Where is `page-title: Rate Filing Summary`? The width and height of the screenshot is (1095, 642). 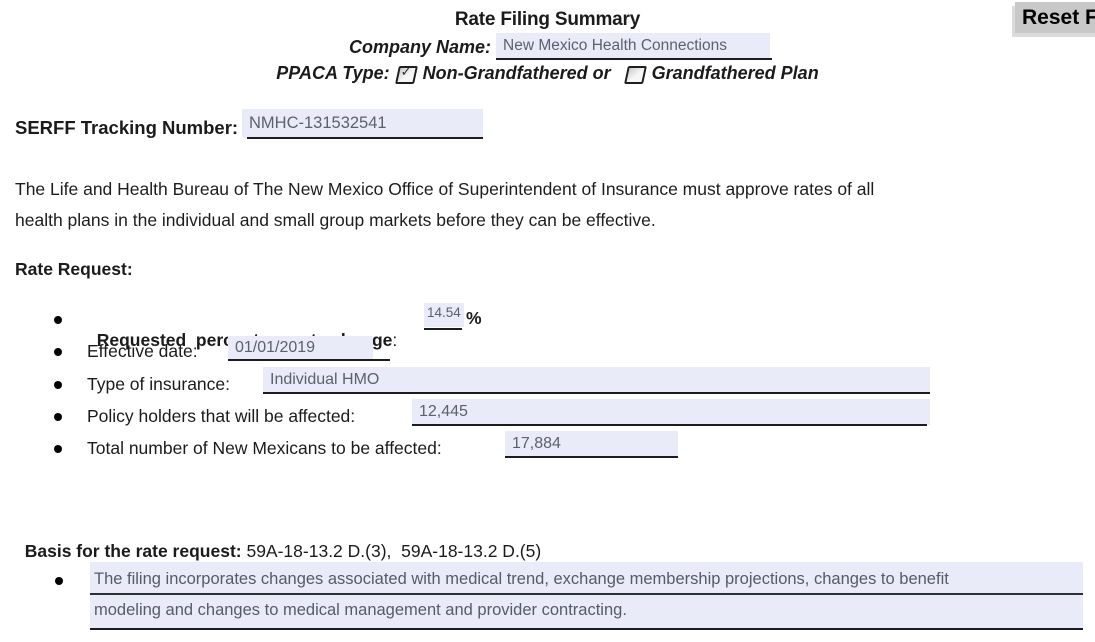
page-title: Rate Filing Summary is located at coordinates (547, 19).